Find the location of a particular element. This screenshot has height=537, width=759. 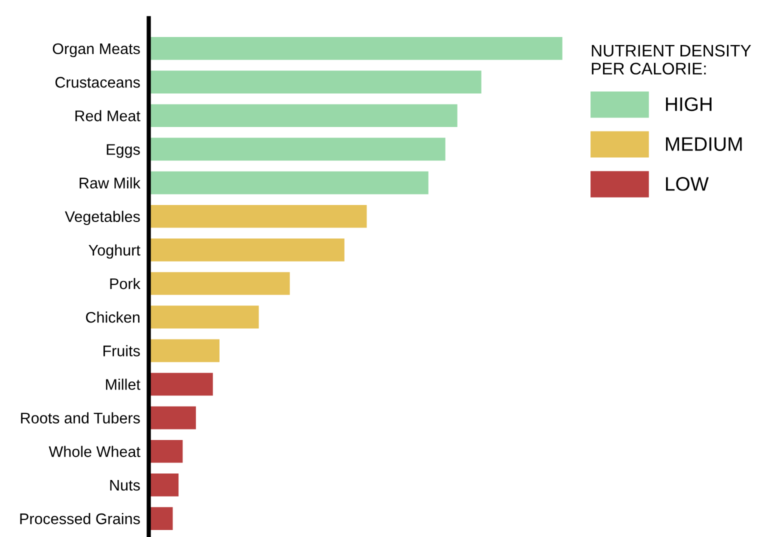

y-tick-label: Fruits is located at coordinates (121, 350).